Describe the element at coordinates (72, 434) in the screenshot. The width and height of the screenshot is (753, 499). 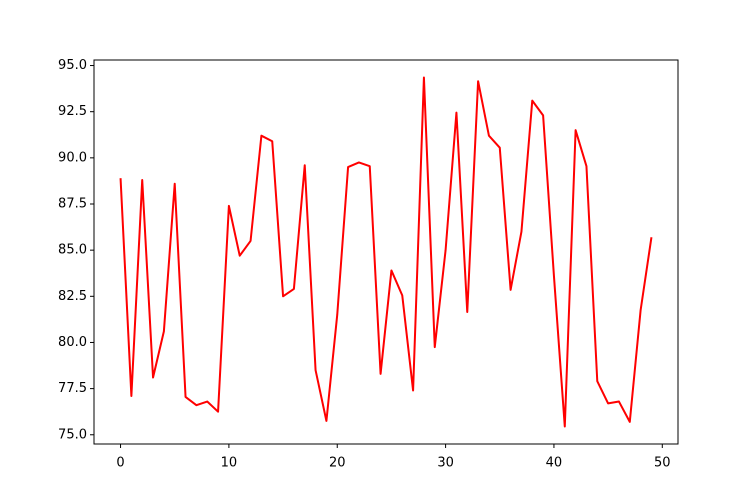
I see `y-tick-label: 75.0` at that location.